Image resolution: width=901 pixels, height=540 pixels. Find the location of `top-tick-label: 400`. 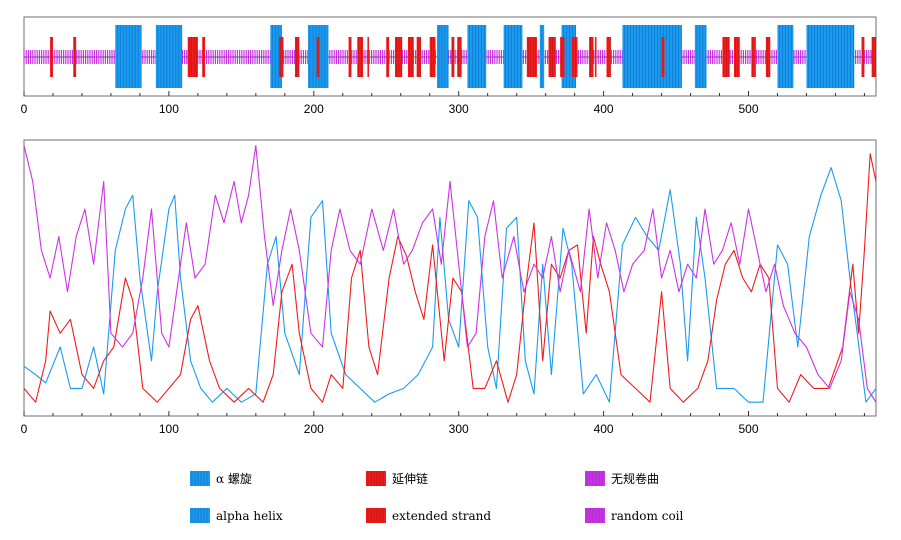

top-tick-label: 400 is located at coordinates (604, 109).